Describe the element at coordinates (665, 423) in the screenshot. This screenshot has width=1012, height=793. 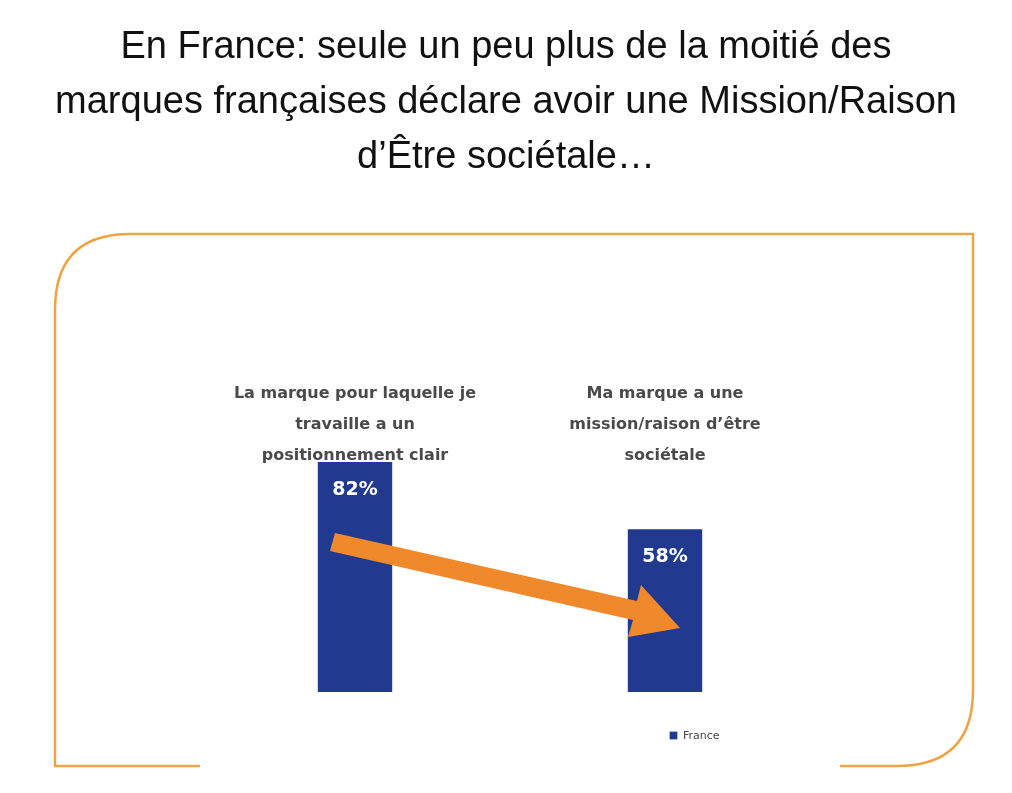
I see `x-tick-label: Ma marque a une mission/raison d’être sociétale` at that location.